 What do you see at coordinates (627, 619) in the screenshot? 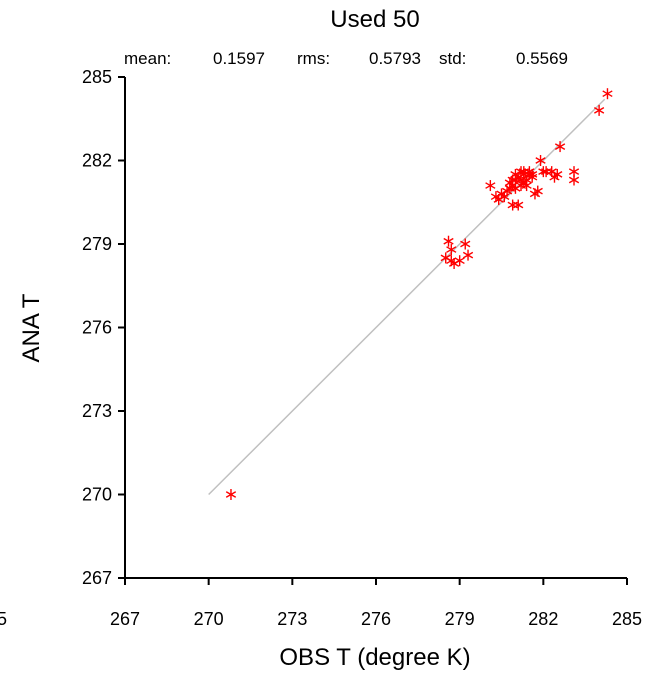
I see `x-tick-label: 285` at bounding box center [627, 619].